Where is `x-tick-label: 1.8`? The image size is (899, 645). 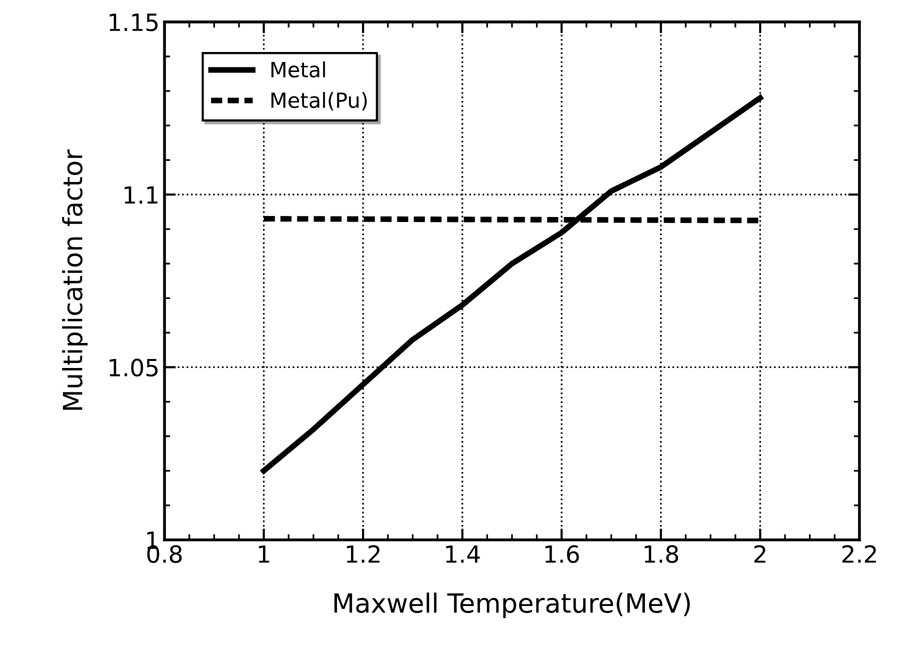
x-tick-label: 1.8 is located at coordinates (661, 554).